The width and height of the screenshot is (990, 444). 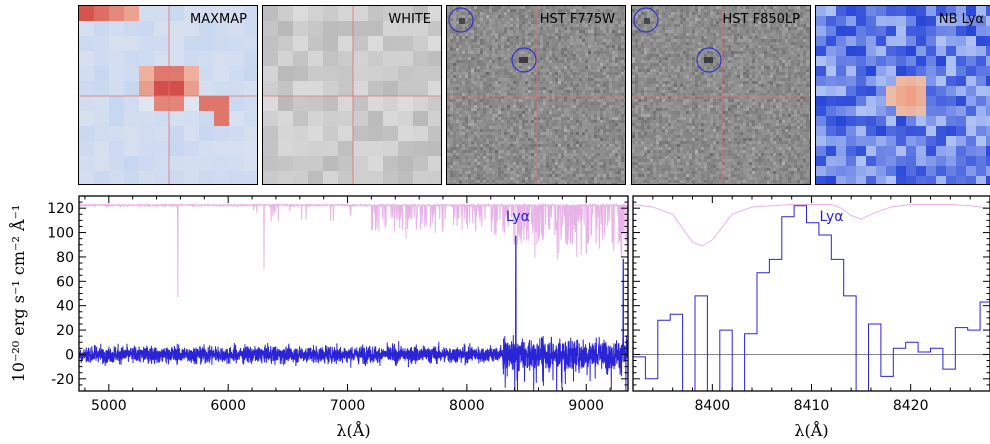 What do you see at coordinates (60, 234) in the screenshot?
I see `y-tick-label: 100` at bounding box center [60, 234].